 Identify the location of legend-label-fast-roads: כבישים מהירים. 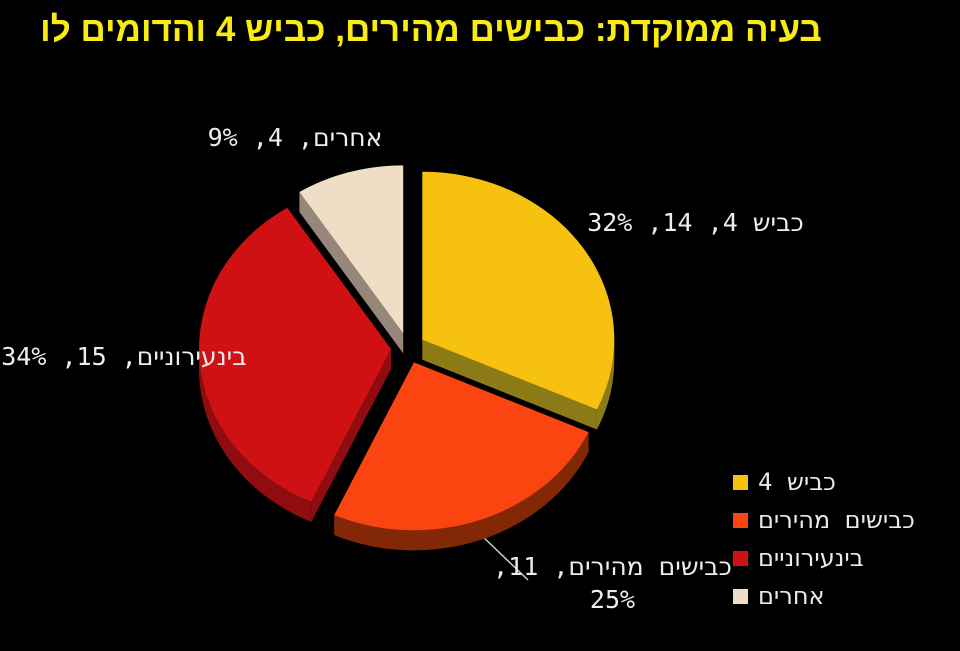
(836, 520).